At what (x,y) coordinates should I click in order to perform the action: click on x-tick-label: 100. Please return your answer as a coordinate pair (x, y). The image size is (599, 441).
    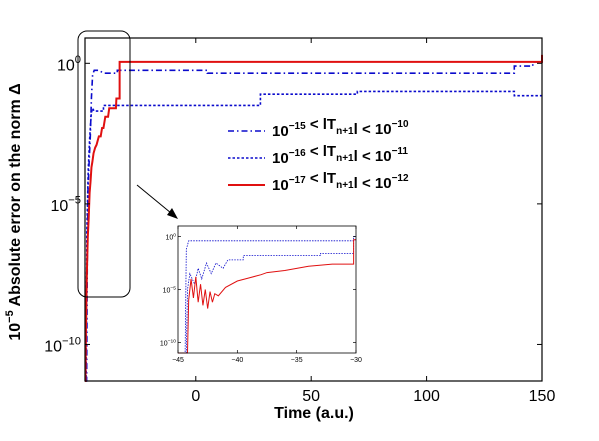
    Looking at the image, I should click on (426, 396).